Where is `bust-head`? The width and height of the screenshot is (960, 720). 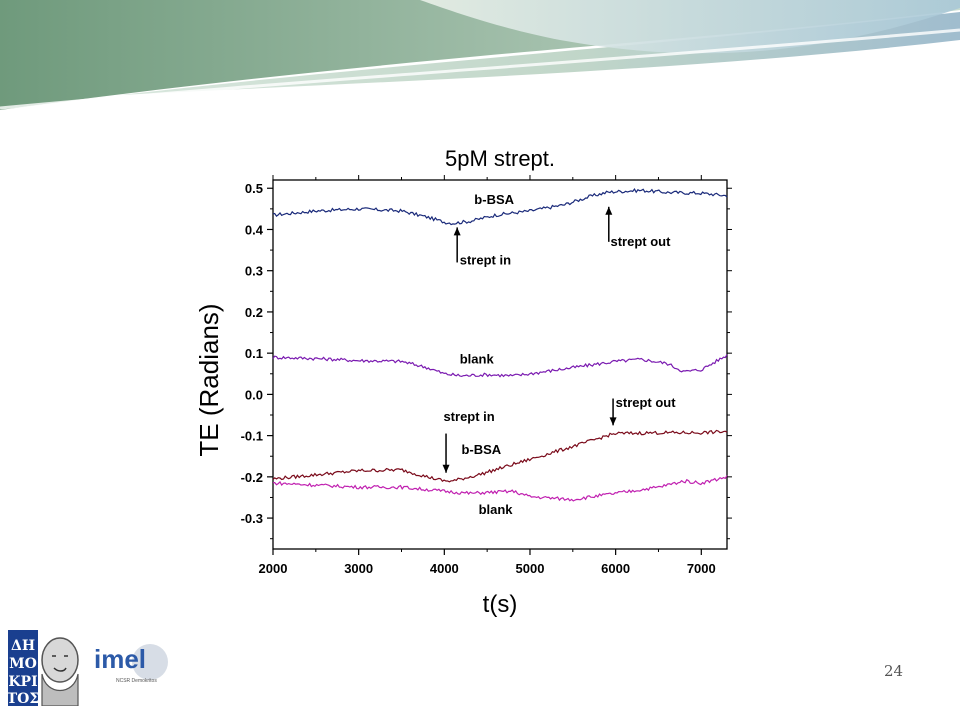 bust-head is located at coordinates (60, 660).